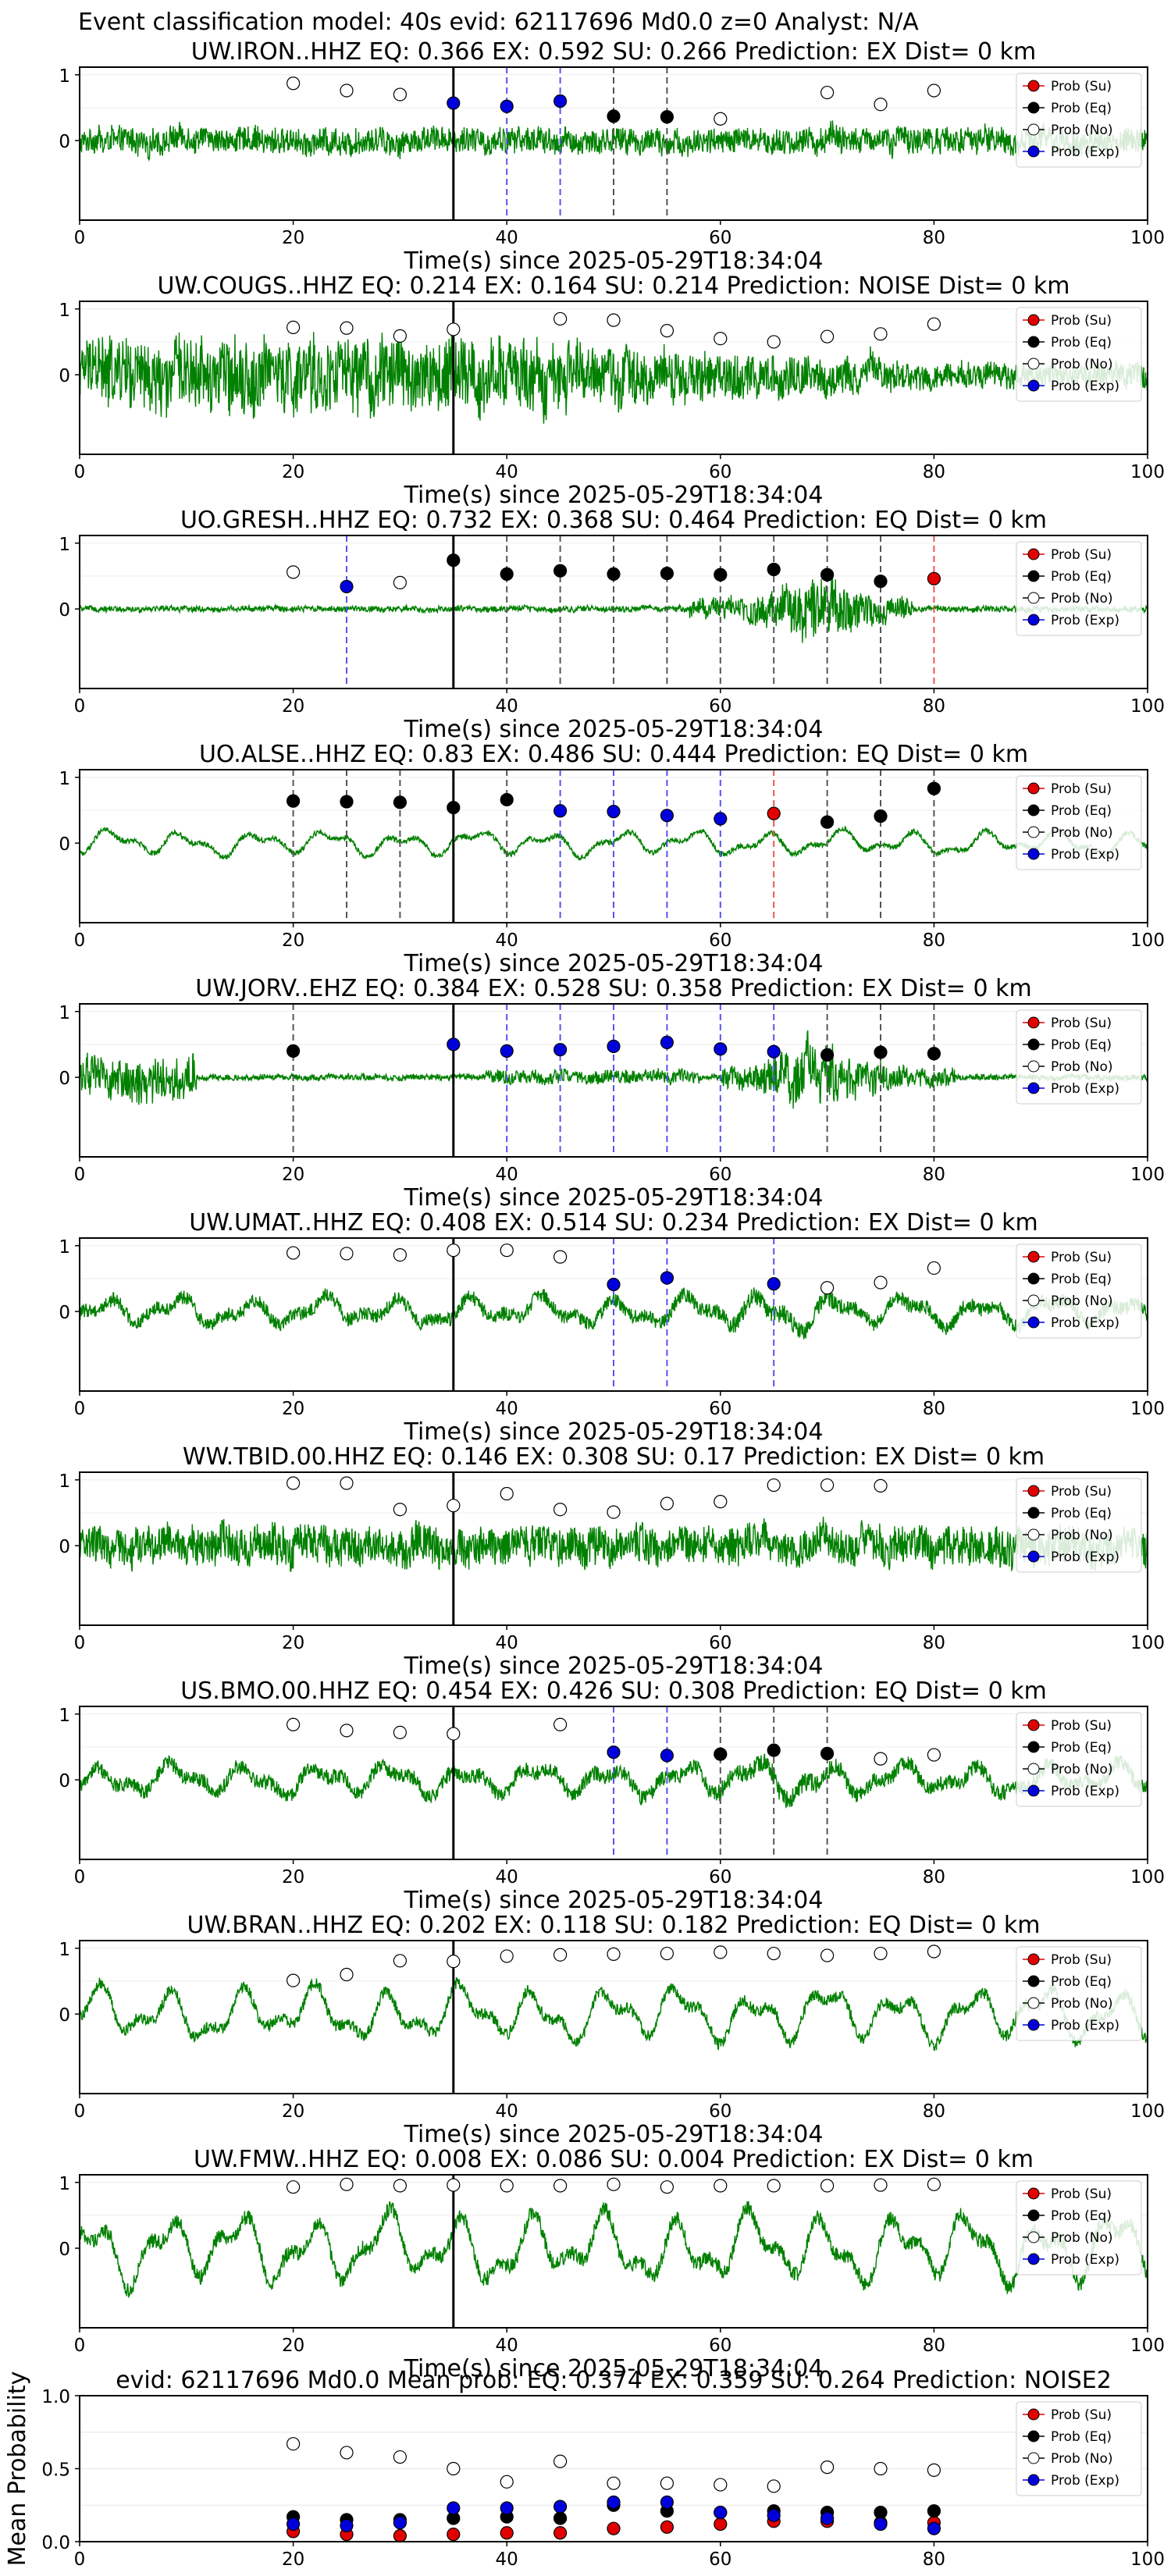  I want to click on x-tick-label: 0, so click(80, 2559).